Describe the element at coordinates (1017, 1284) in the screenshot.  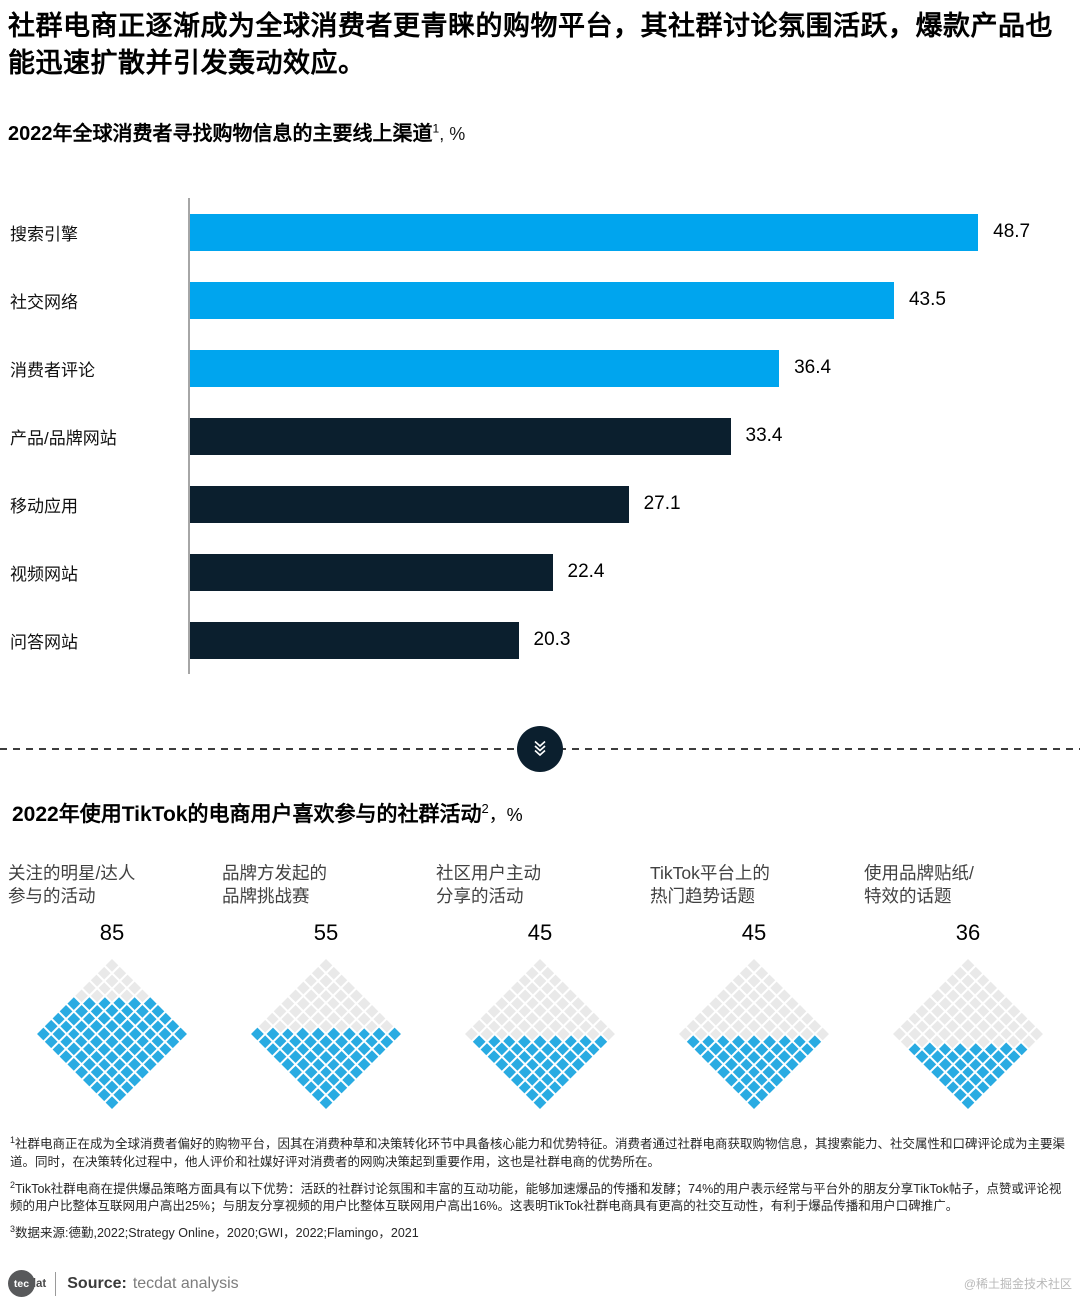
I see `watermark: @稀土掘金技术社区` at that location.